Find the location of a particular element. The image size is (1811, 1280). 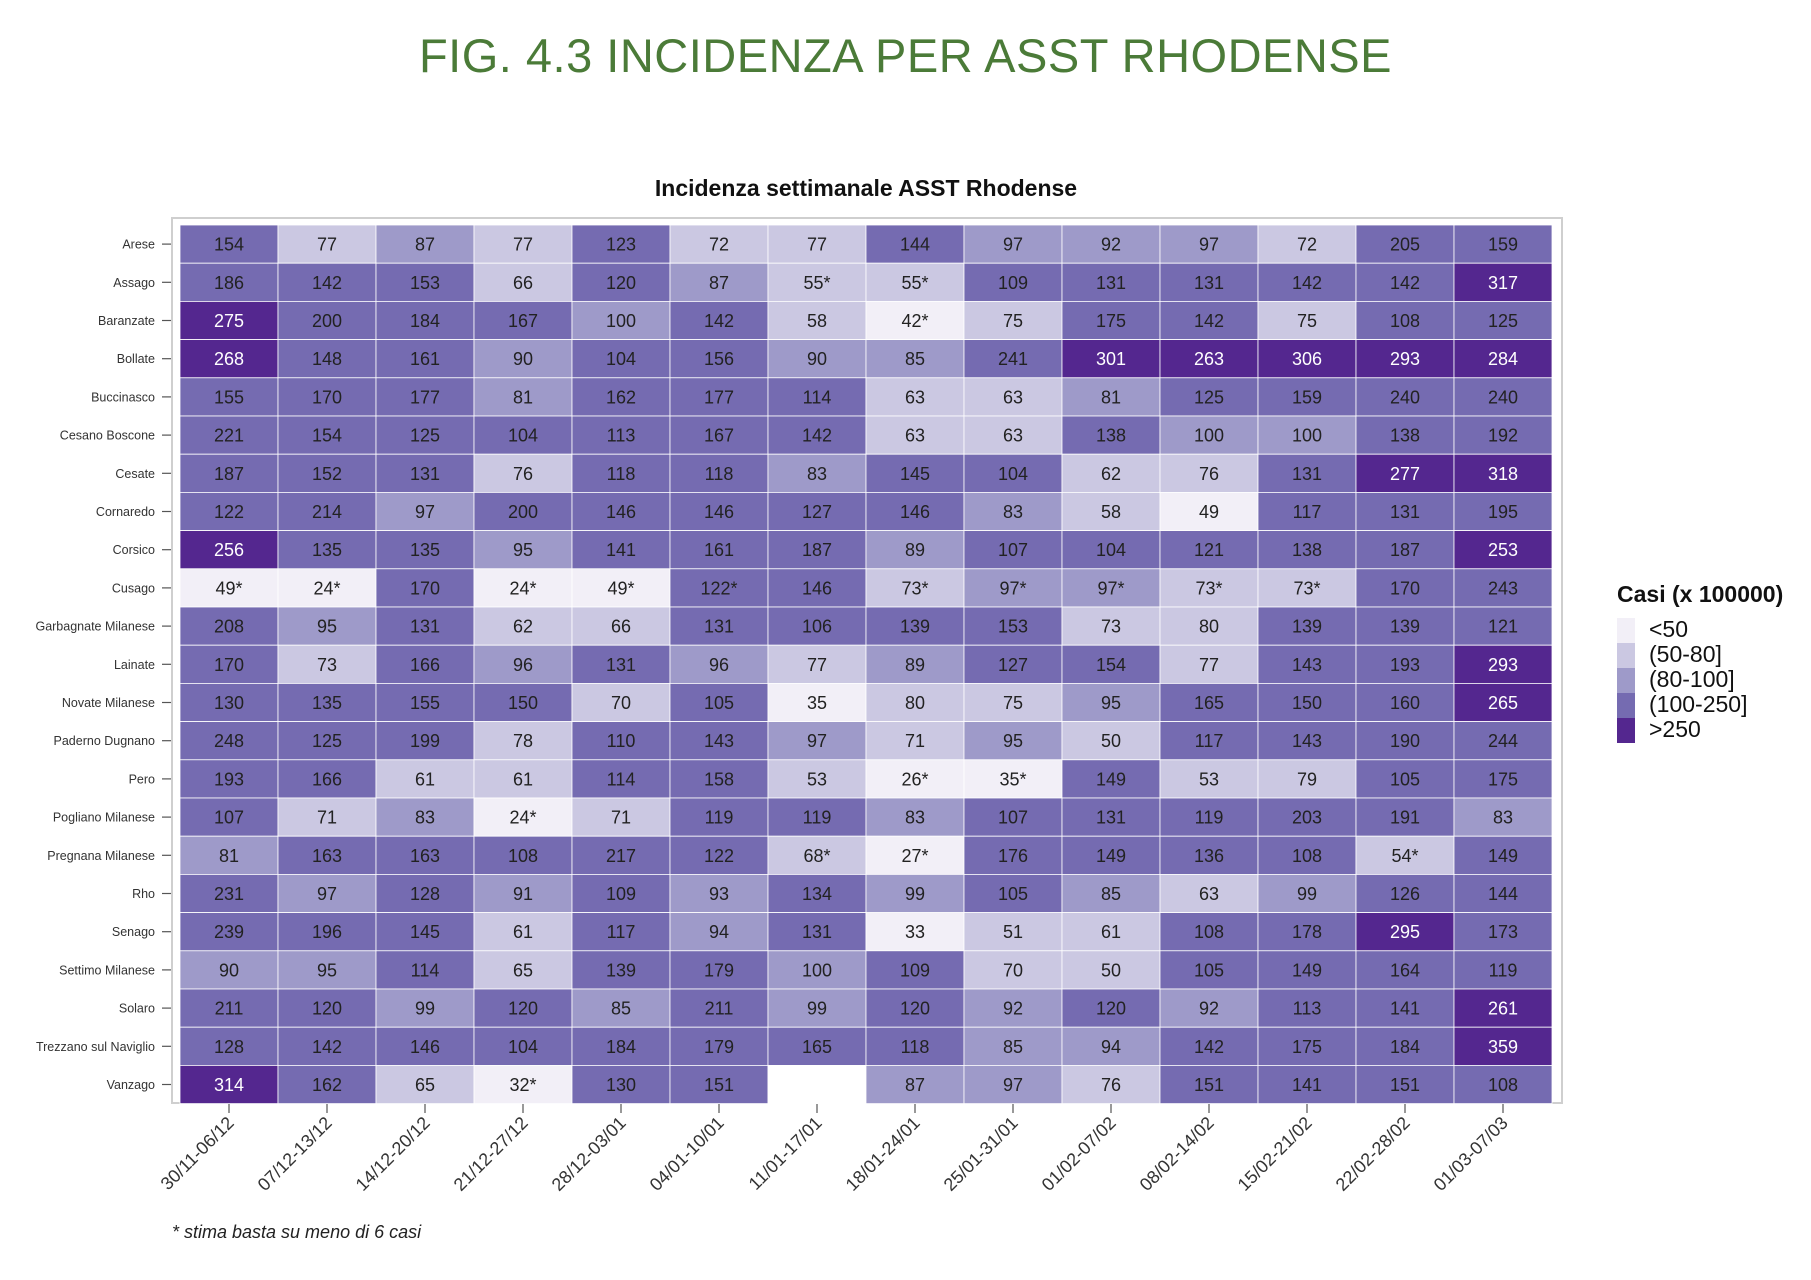

cell-value-label: 154 is located at coordinates (229, 245).